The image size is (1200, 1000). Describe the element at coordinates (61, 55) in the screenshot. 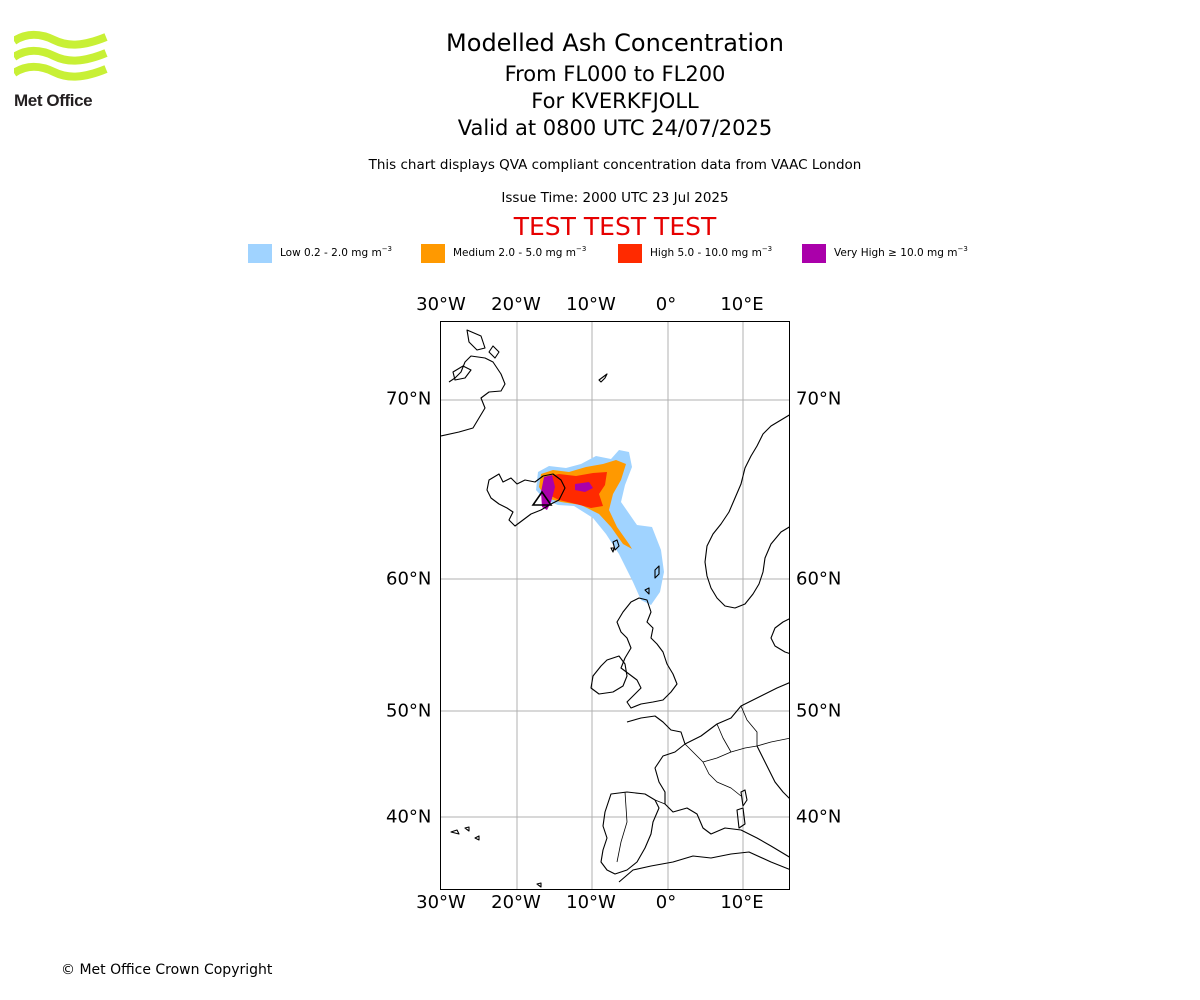

I see `met-office-waves-icon` at that location.